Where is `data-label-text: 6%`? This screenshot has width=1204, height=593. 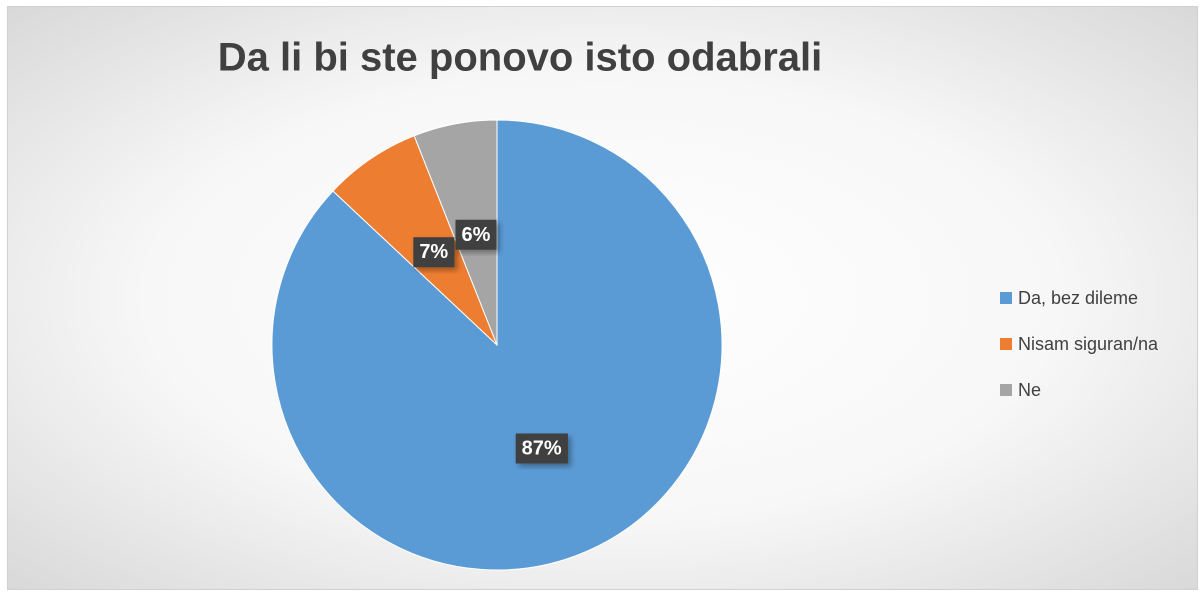 data-label-text: 6% is located at coordinates (475, 235).